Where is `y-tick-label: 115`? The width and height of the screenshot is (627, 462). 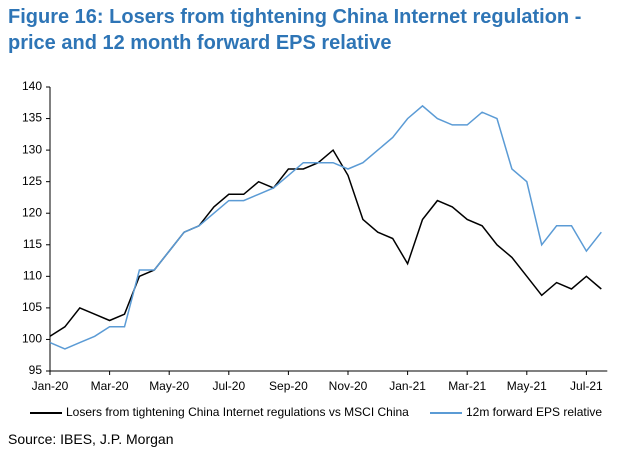
y-tick-label: 115 is located at coordinates (32, 244).